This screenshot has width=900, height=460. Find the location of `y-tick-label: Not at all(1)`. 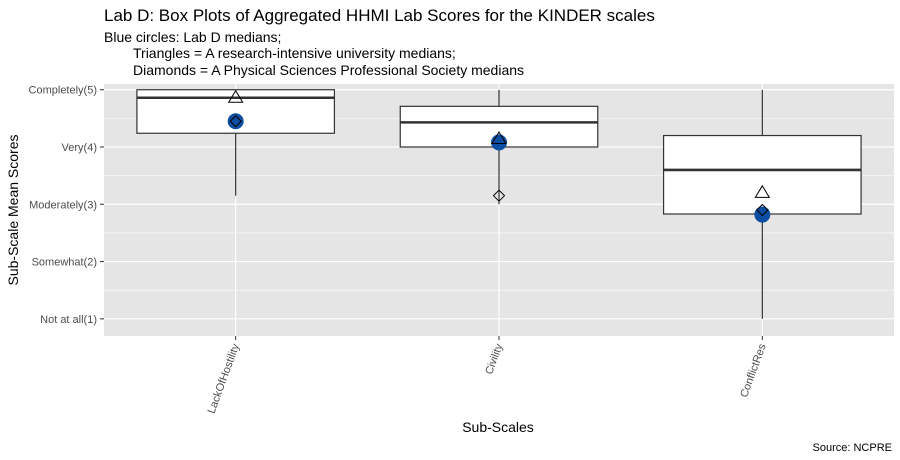

y-tick-label: Not at all(1) is located at coordinates (68, 320).